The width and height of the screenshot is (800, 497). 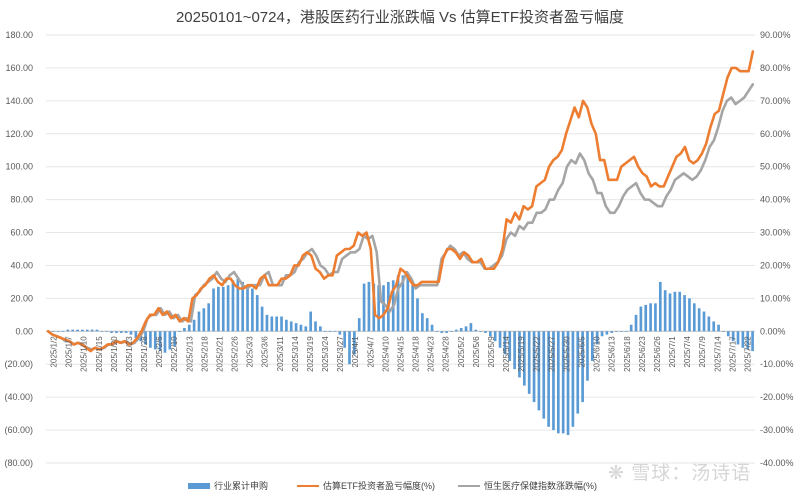 I want to click on x-tick-label: 2025/2/10, so click(x=174, y=354).